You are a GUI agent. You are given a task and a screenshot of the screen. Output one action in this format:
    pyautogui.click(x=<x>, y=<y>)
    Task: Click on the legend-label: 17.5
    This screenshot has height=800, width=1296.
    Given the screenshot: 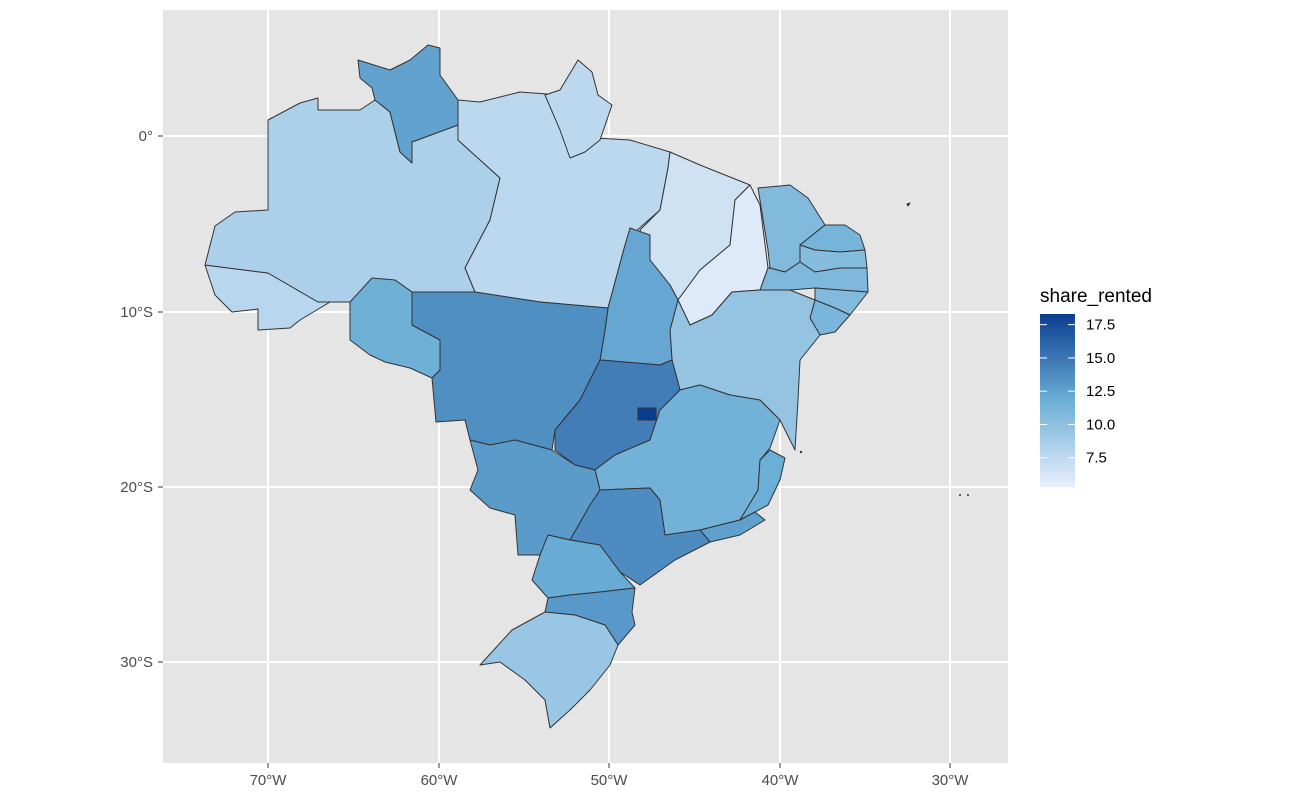 What is the action you would take?
    pyautogui.click(x=1100, y=325)
    